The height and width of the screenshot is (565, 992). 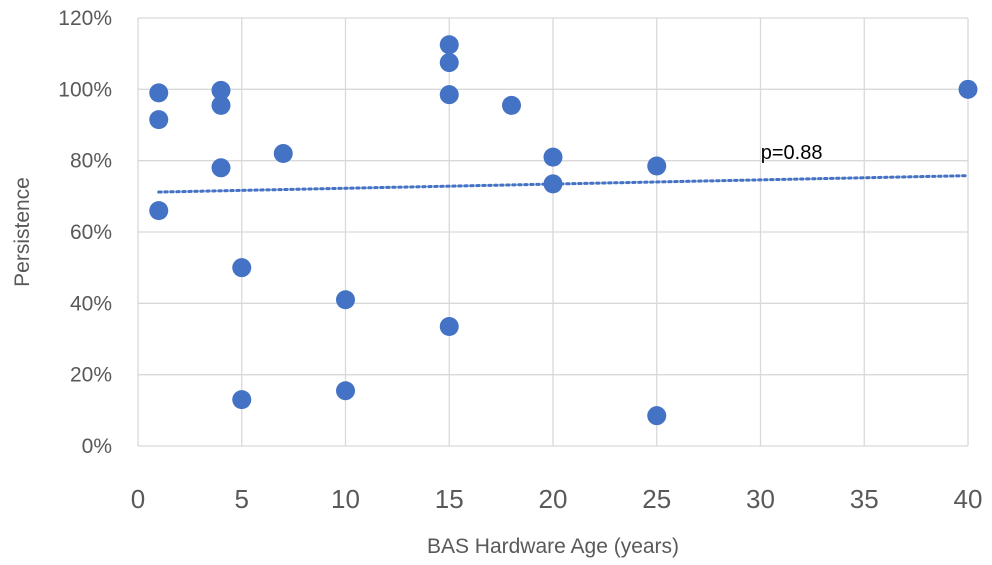 What do you see at coordinates (760, 499) in the screenshot?
I see `x-tick-label: 30` at bounding box center [760, 499].